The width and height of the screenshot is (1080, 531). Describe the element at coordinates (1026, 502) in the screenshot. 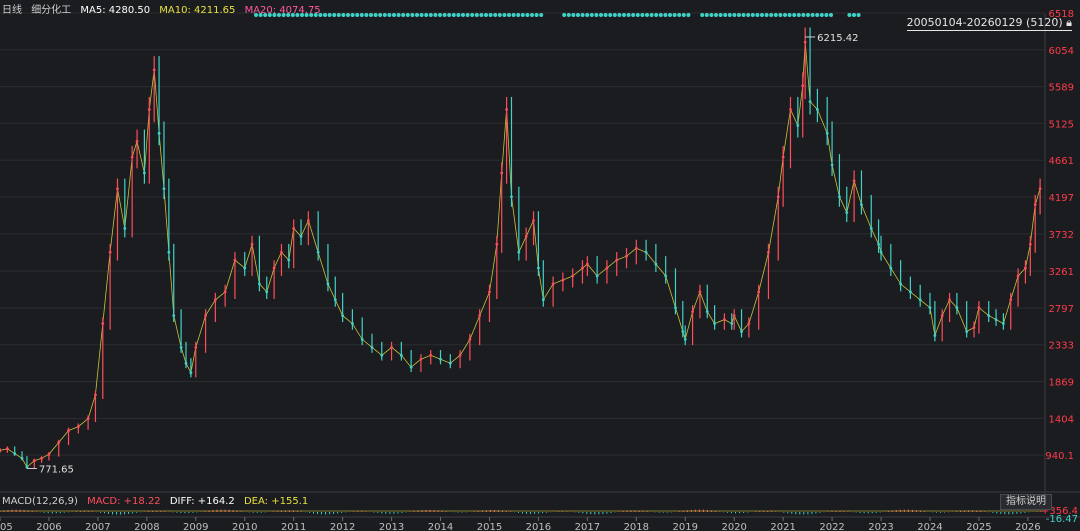

I see `indicator-help-button: 指标说明` at that location.